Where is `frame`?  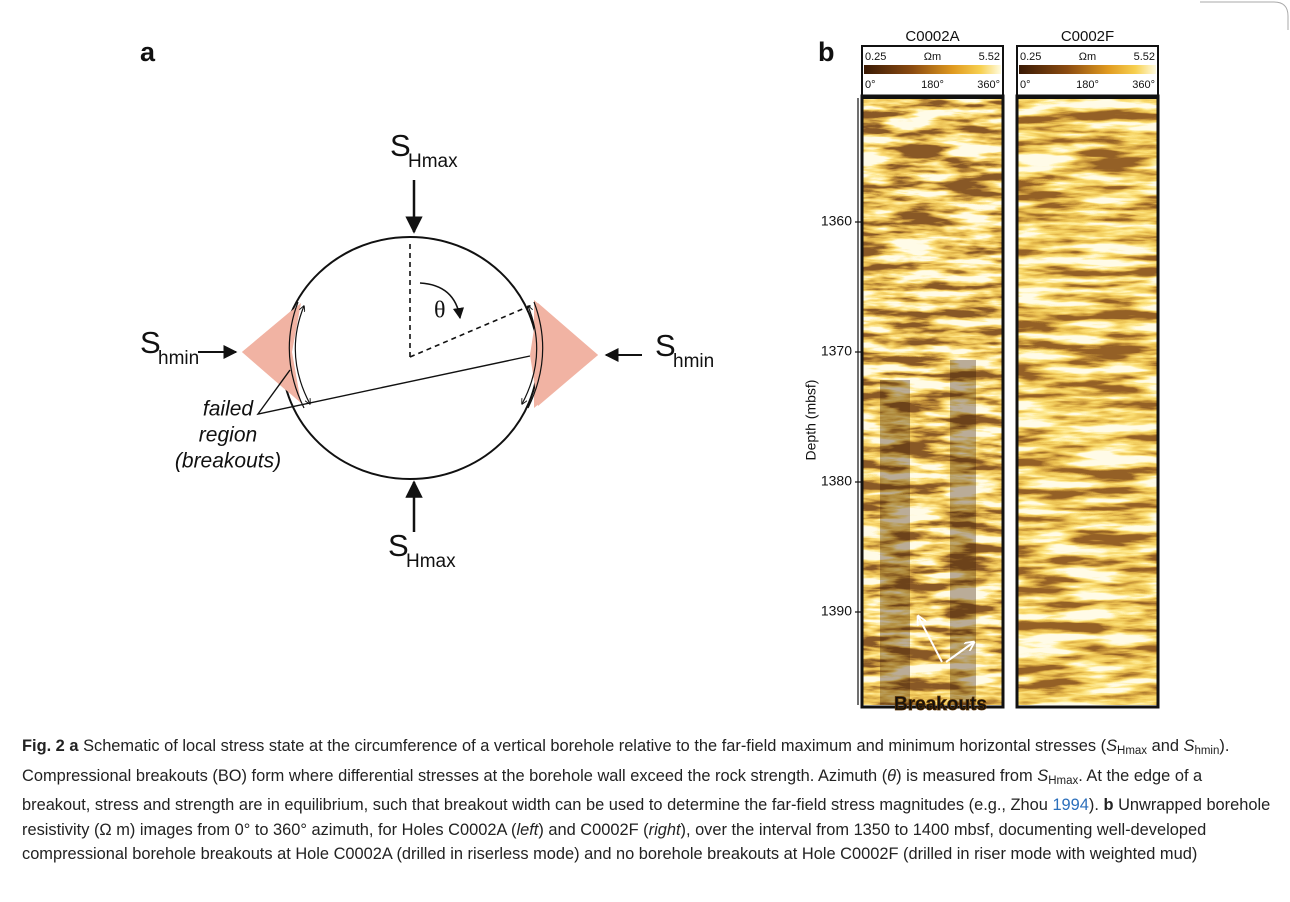
frame is located at coordinates (1244, 15).